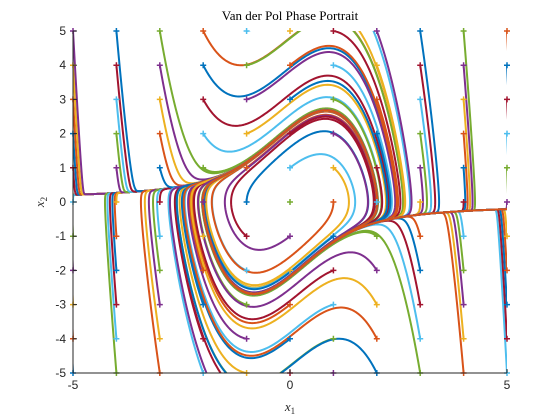 The height and width of the screenshot is (420, 560). What do you see at coordinates (62, 31) in the screenshot?
I see `y-tick-label: 5` at bounding box center [62, 31].